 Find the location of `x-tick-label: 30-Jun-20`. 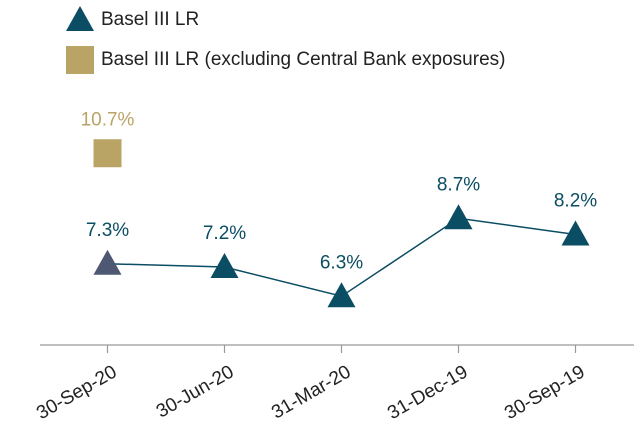

x-tick-label: 30-Jun-20 is located at coordinates (195, 391).